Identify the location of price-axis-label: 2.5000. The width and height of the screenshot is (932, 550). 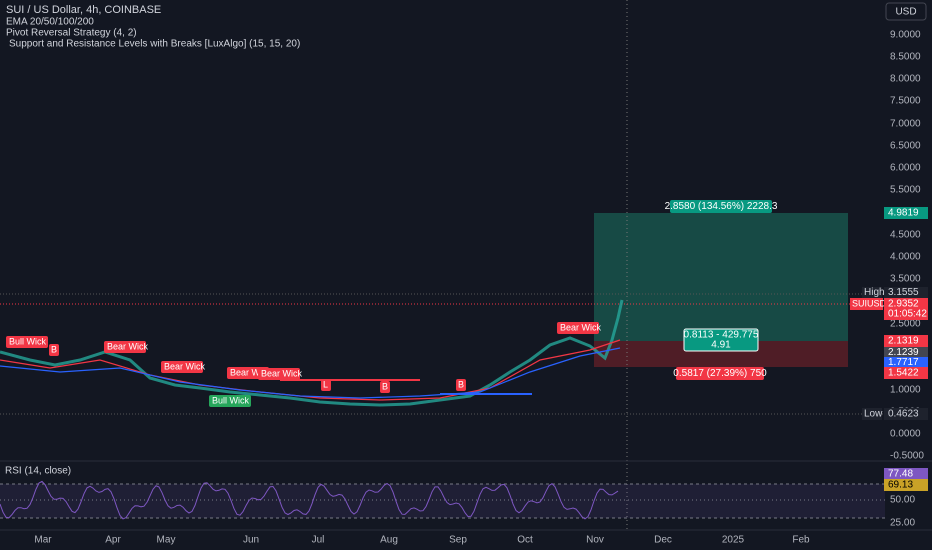
(905, 324).